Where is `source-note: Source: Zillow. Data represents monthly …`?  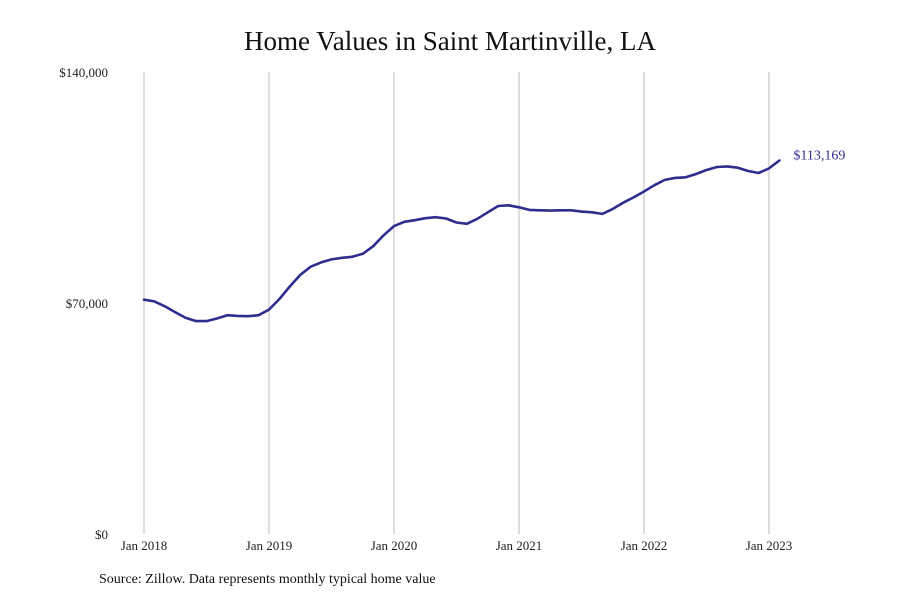 source-note: Source: Zillow. Data represents monthly … is located at coordinates (267, 579).